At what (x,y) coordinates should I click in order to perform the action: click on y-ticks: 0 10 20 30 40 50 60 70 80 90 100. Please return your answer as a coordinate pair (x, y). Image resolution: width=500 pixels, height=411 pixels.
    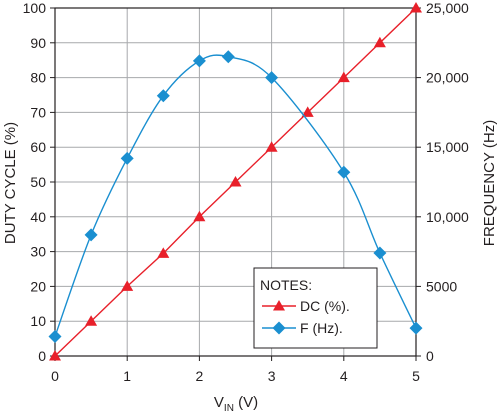
    Looking at the image, I should click on (39, 182).